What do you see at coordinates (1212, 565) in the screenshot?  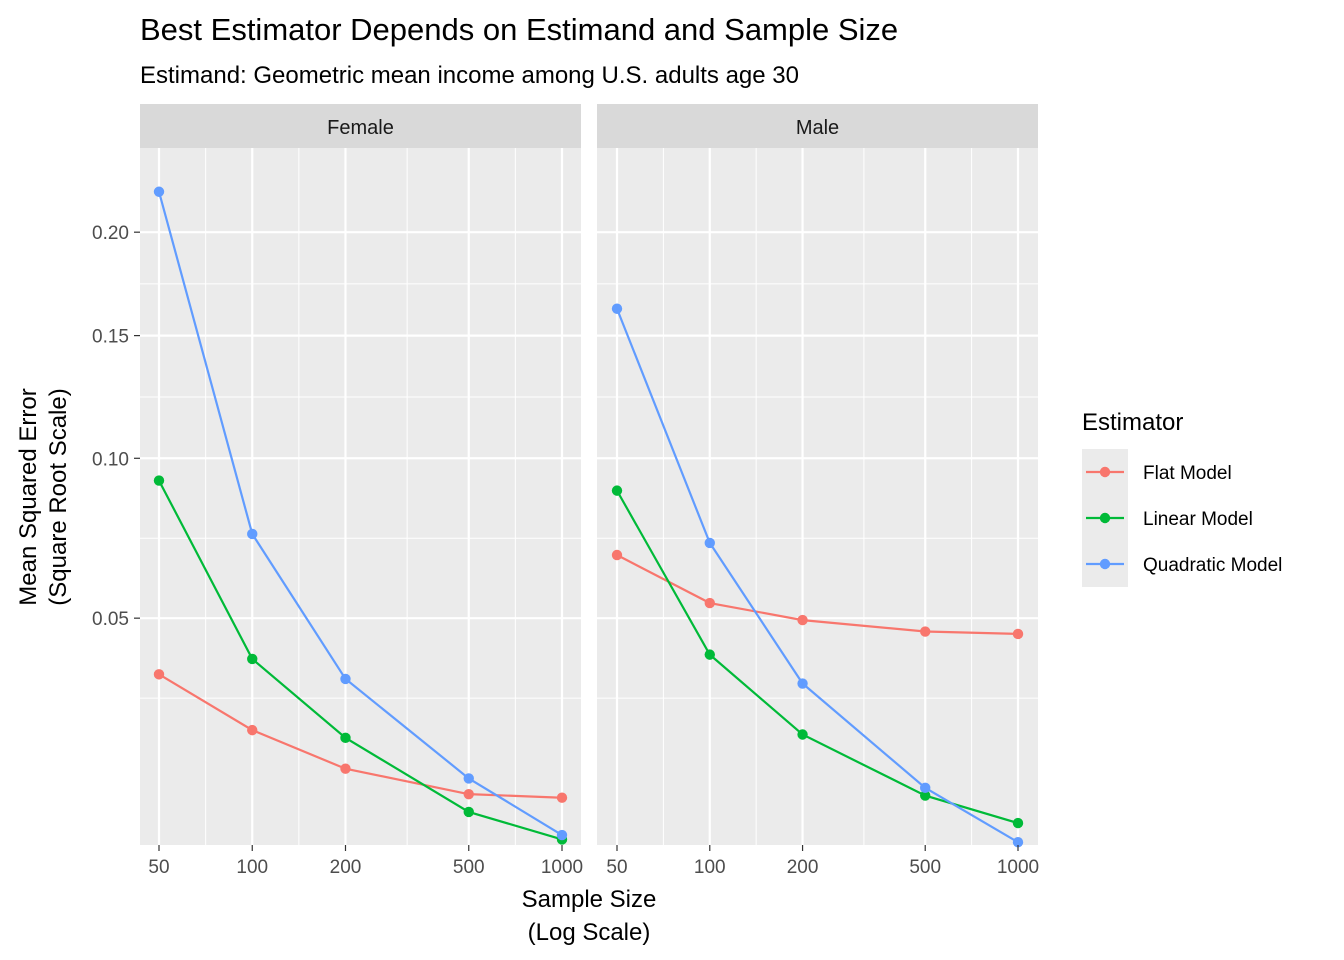 I see `legend-label: Quadratic Model` at bounding box center [1212, 565].